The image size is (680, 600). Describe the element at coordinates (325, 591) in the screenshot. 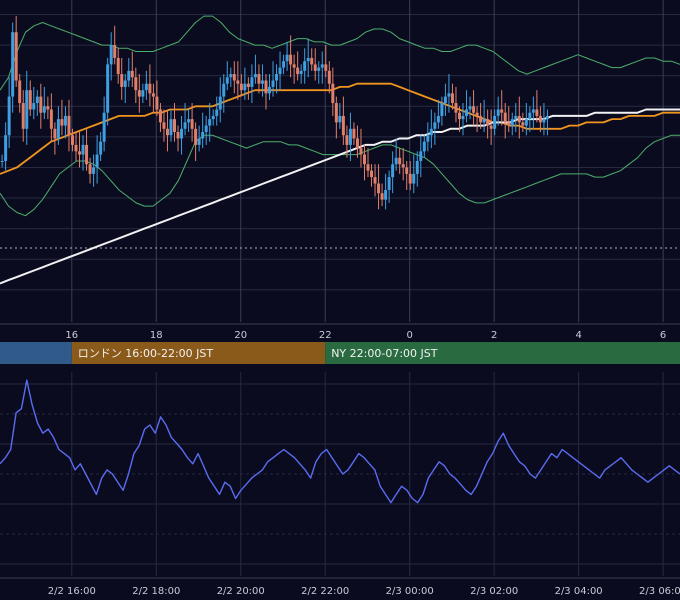

I see `oscillator-x-tick-label: 2/2 22:00` at that location.